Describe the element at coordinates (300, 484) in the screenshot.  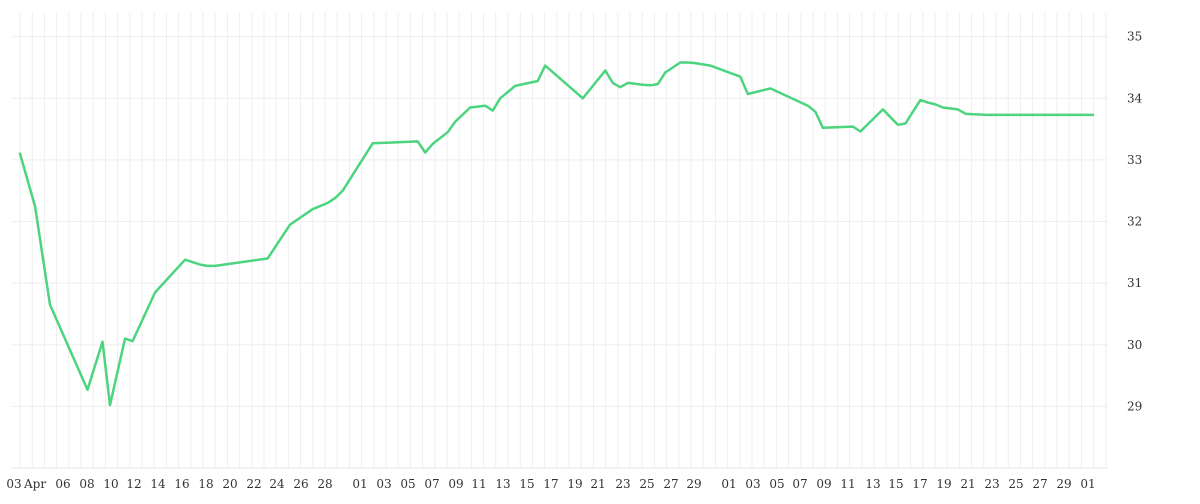
I see `x-tick-label: 26` at that location.